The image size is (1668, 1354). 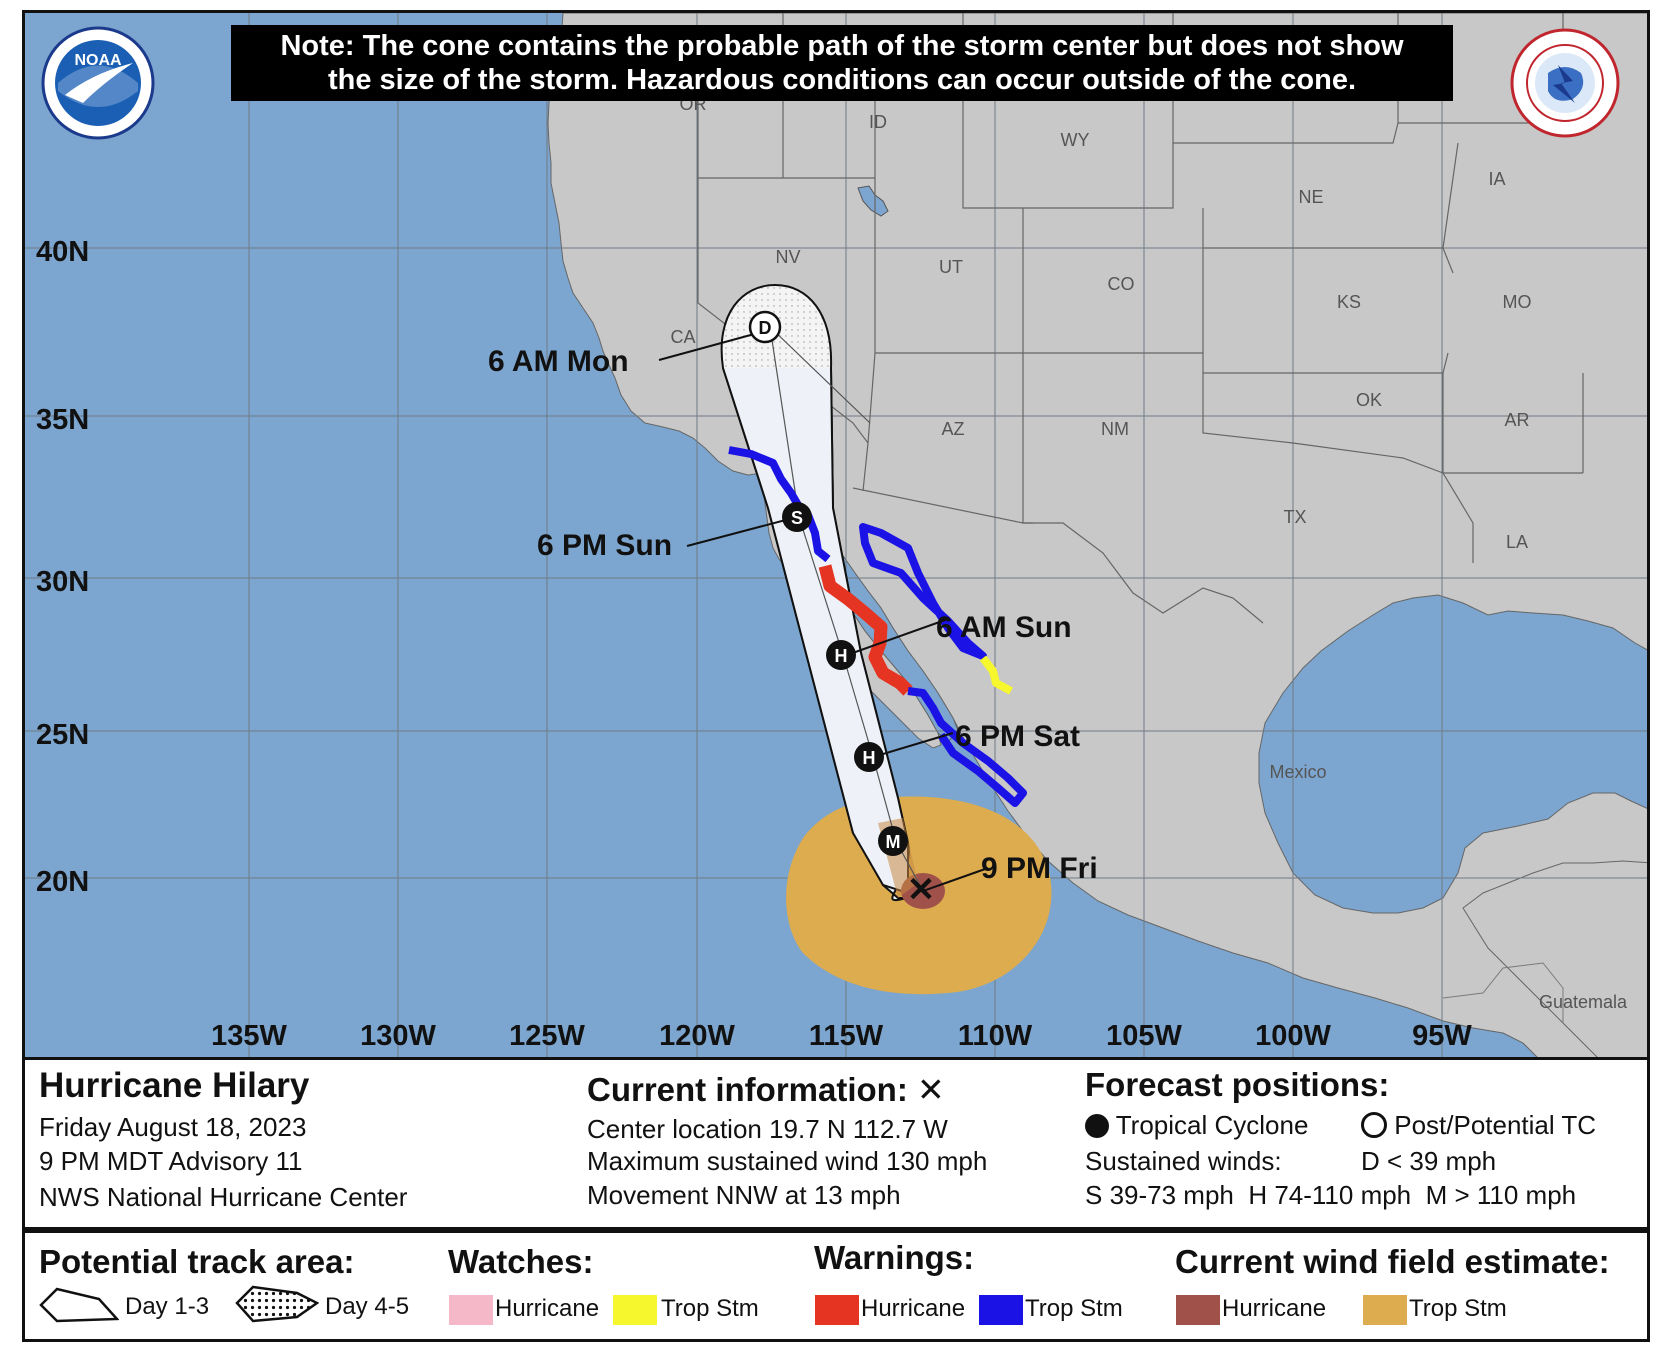 I want to click on lat-label: 40N, so click(x=62, y=252).